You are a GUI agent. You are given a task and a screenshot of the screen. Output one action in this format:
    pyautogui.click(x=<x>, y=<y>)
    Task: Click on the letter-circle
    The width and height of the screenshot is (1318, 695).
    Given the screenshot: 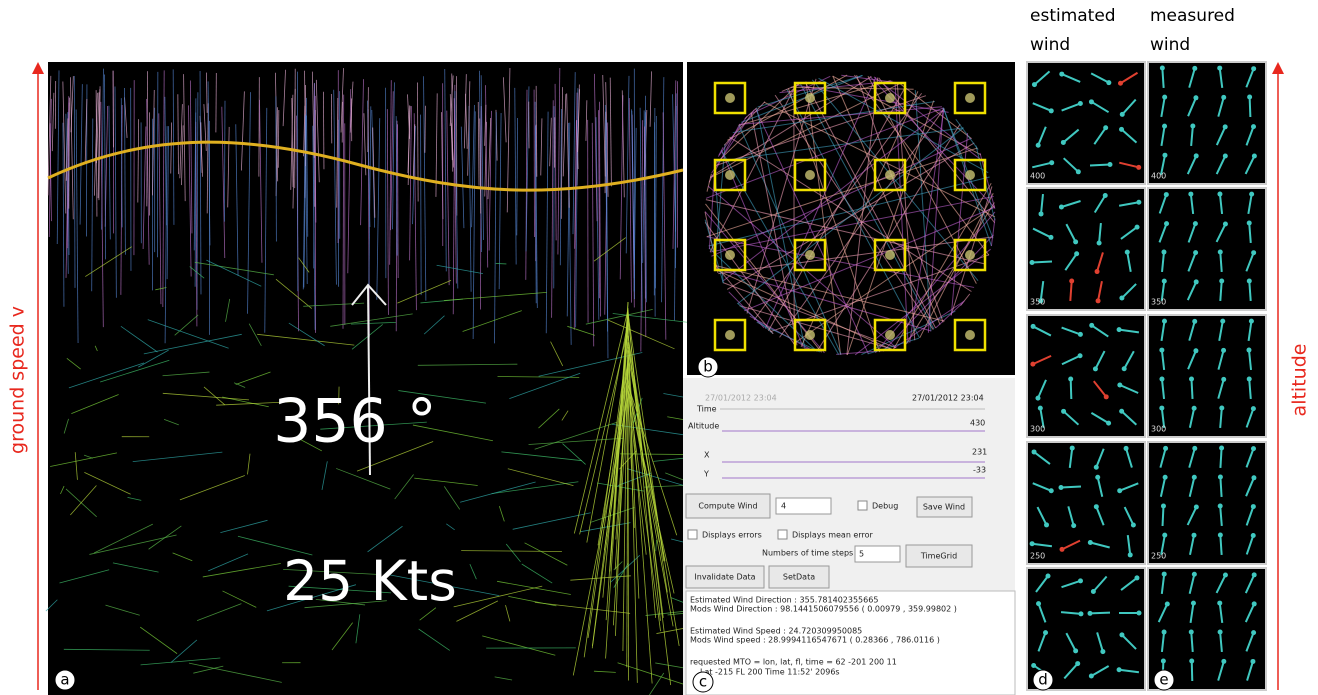 What is the action you would take?
    pyautogui.click(x=65, y=680)
    